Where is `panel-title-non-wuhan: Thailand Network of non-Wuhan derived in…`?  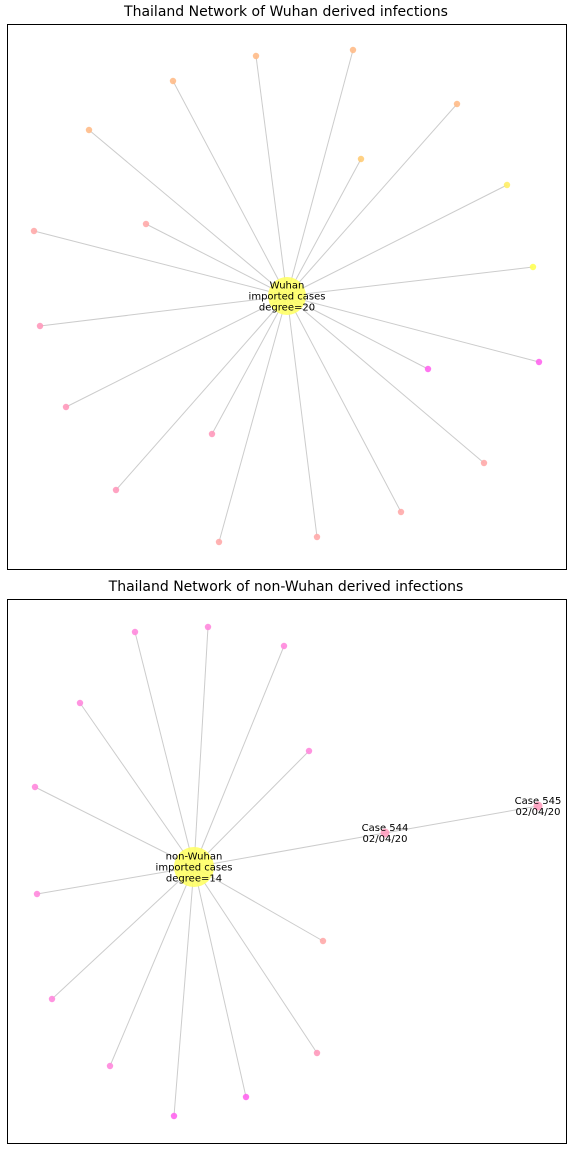
panel-title-non-wuhan: Thailand Network of non-Wuhan derived in… is located at coordinates (286, 587).